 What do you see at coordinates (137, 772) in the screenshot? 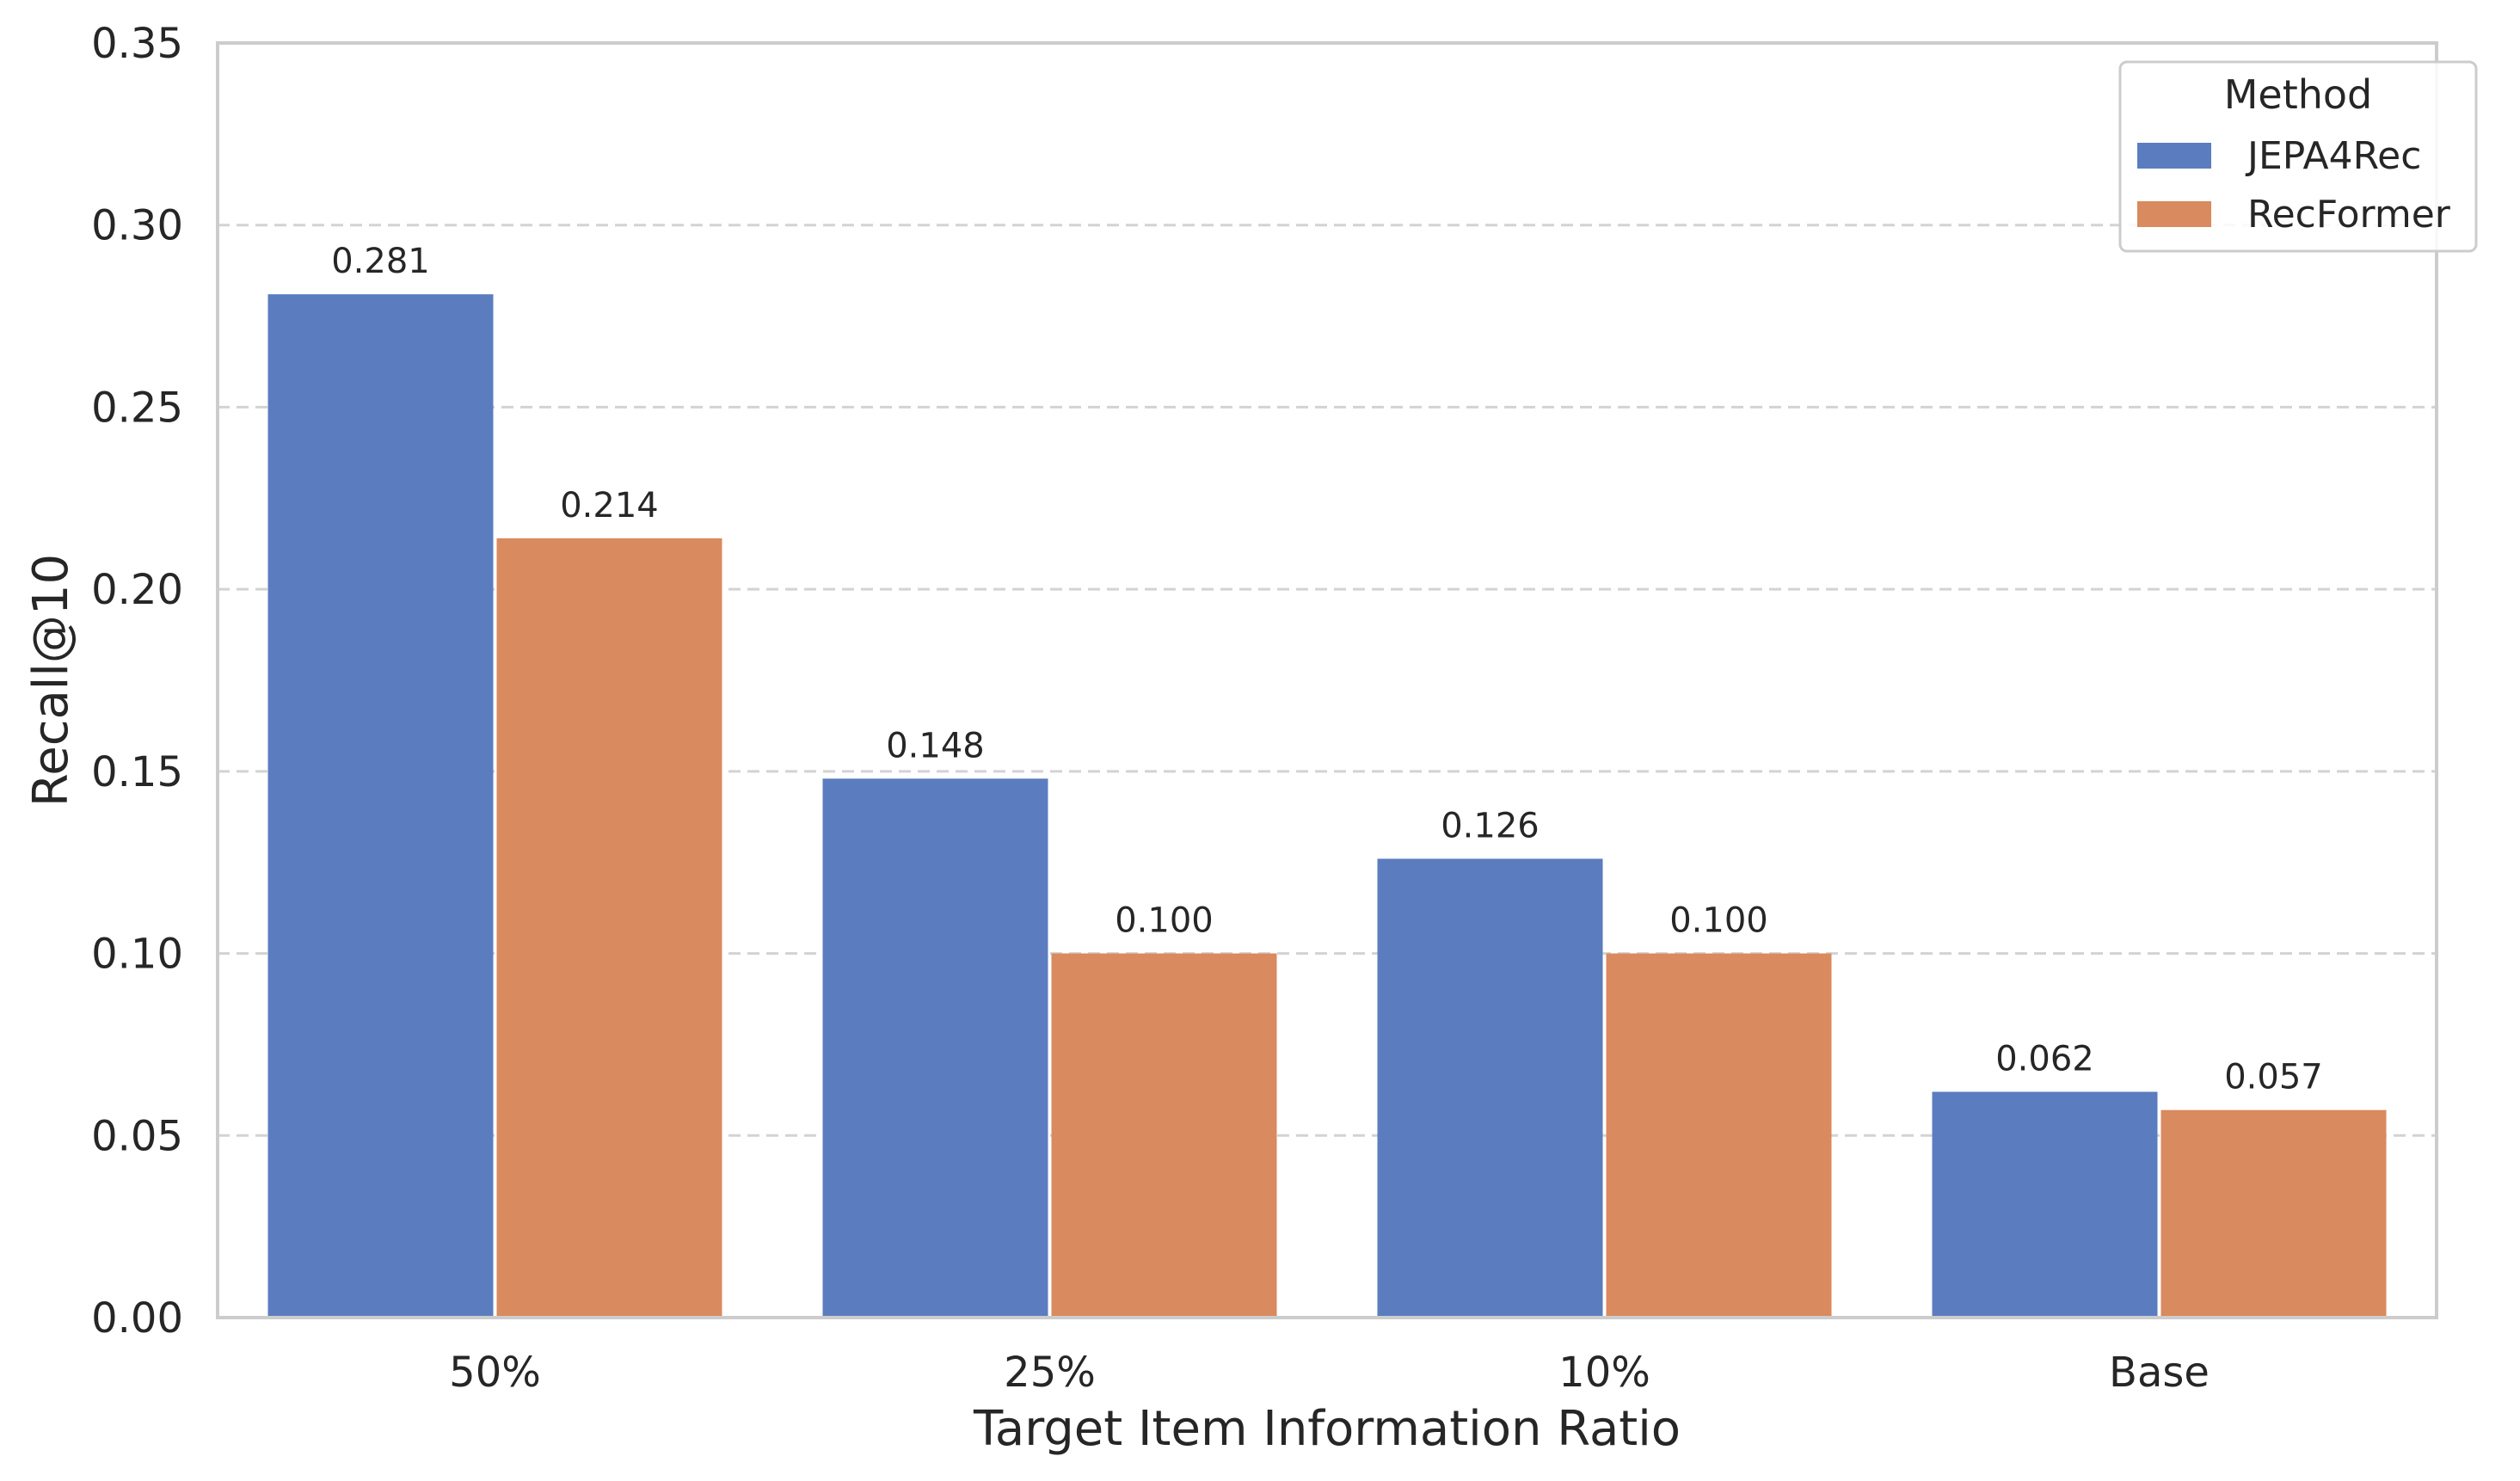
I see `y-tick-label: 0.15` at bounding box center [137, 772].